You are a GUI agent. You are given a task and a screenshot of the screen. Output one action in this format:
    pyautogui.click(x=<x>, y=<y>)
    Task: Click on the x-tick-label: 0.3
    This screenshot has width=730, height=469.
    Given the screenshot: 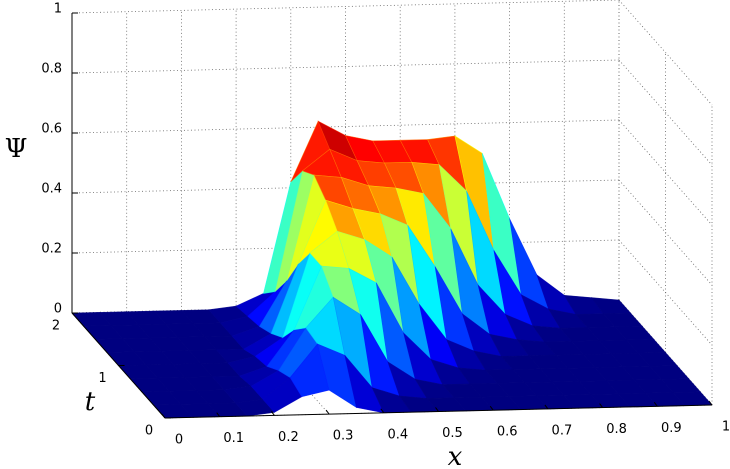 What is the action you would take?
    pyautogui.click(x=343, y=436)
    